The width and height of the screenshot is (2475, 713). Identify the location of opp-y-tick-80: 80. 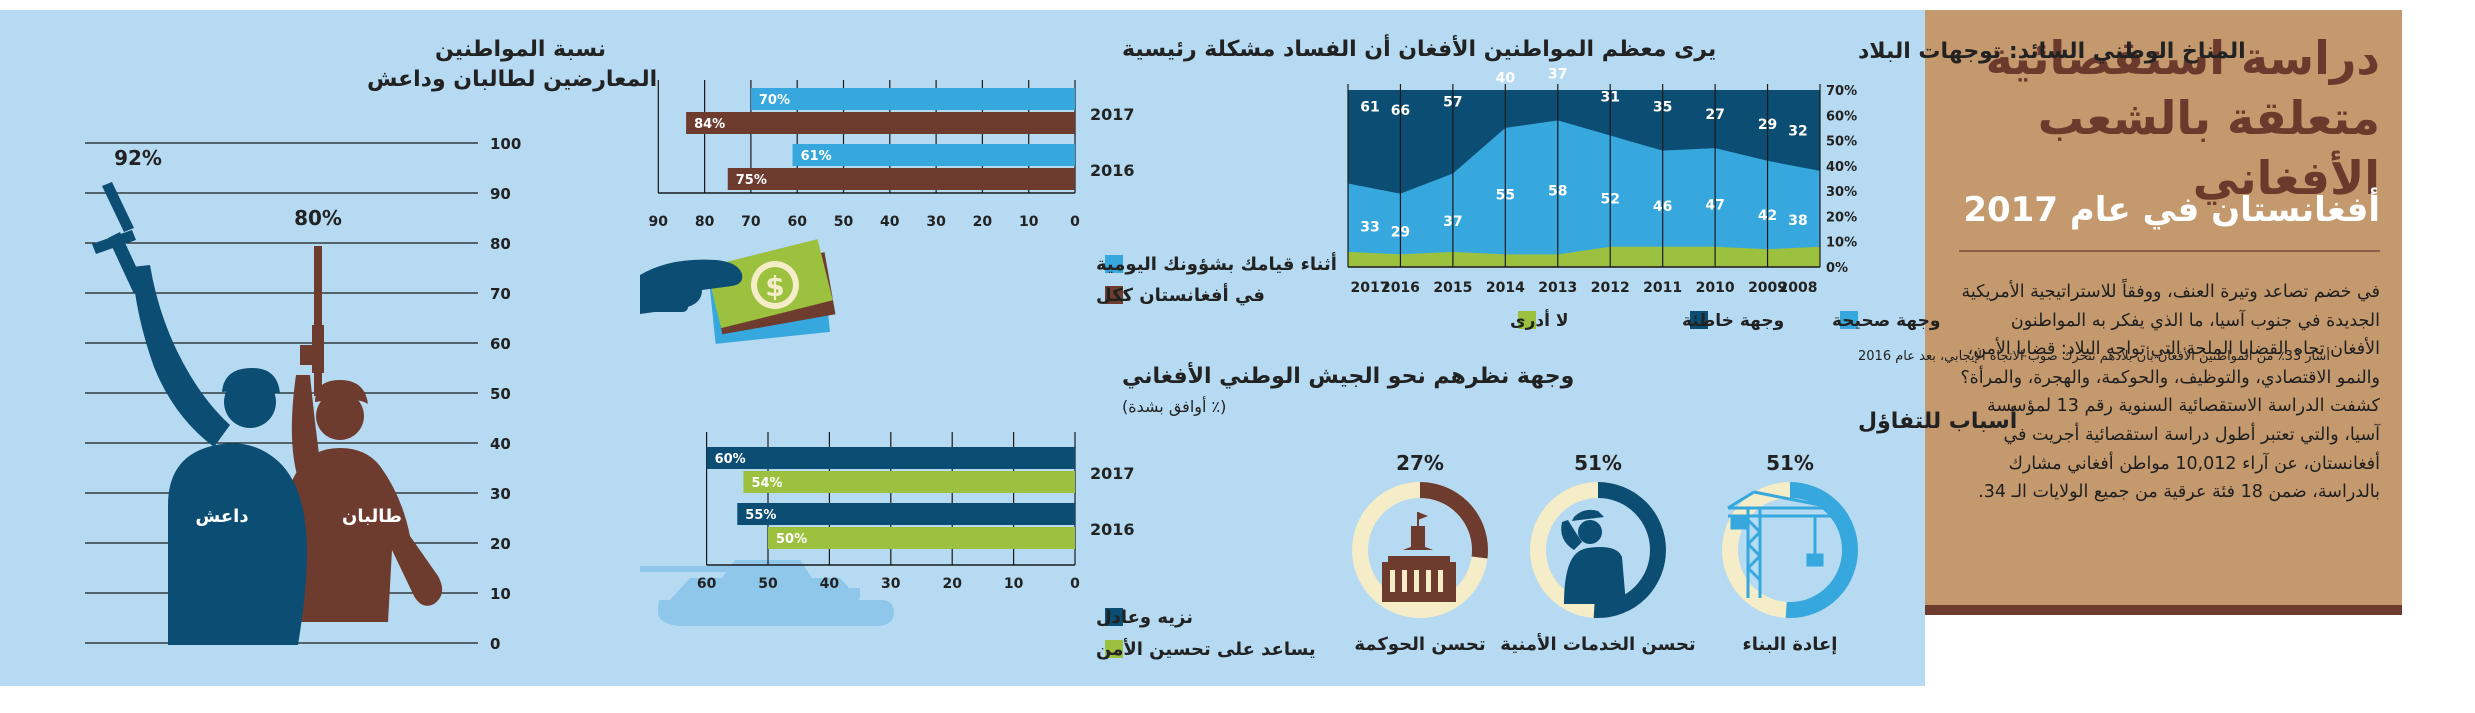
(500, 244).